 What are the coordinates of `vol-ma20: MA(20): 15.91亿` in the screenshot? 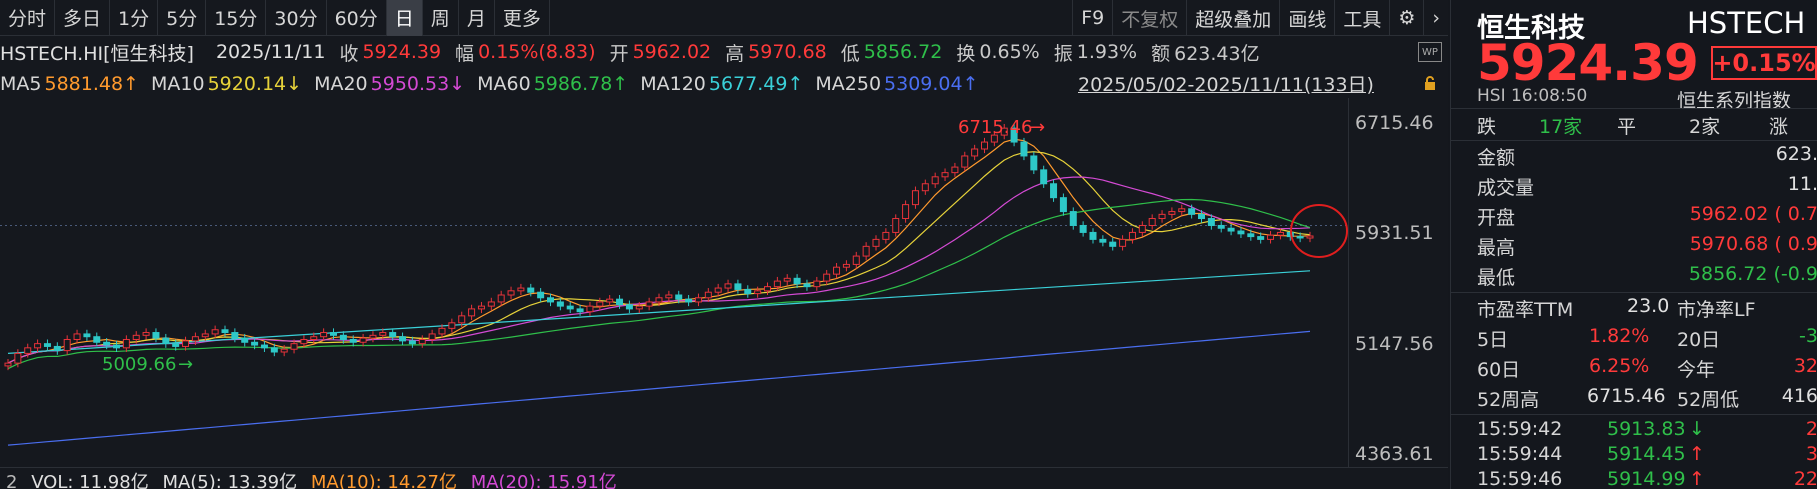 It's located at (543, 480).